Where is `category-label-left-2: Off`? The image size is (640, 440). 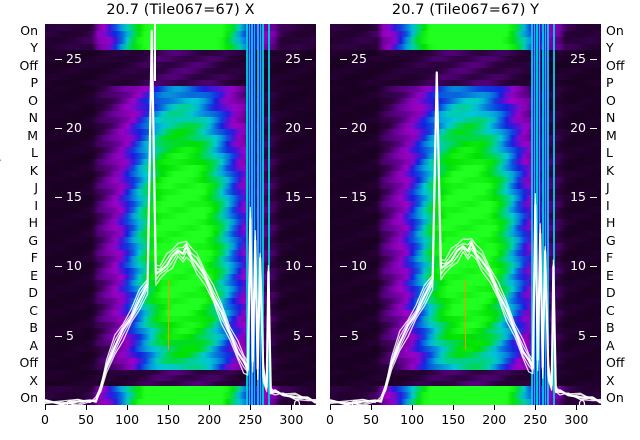 category-label-left-2: Off is located at coordinates (28, 65).